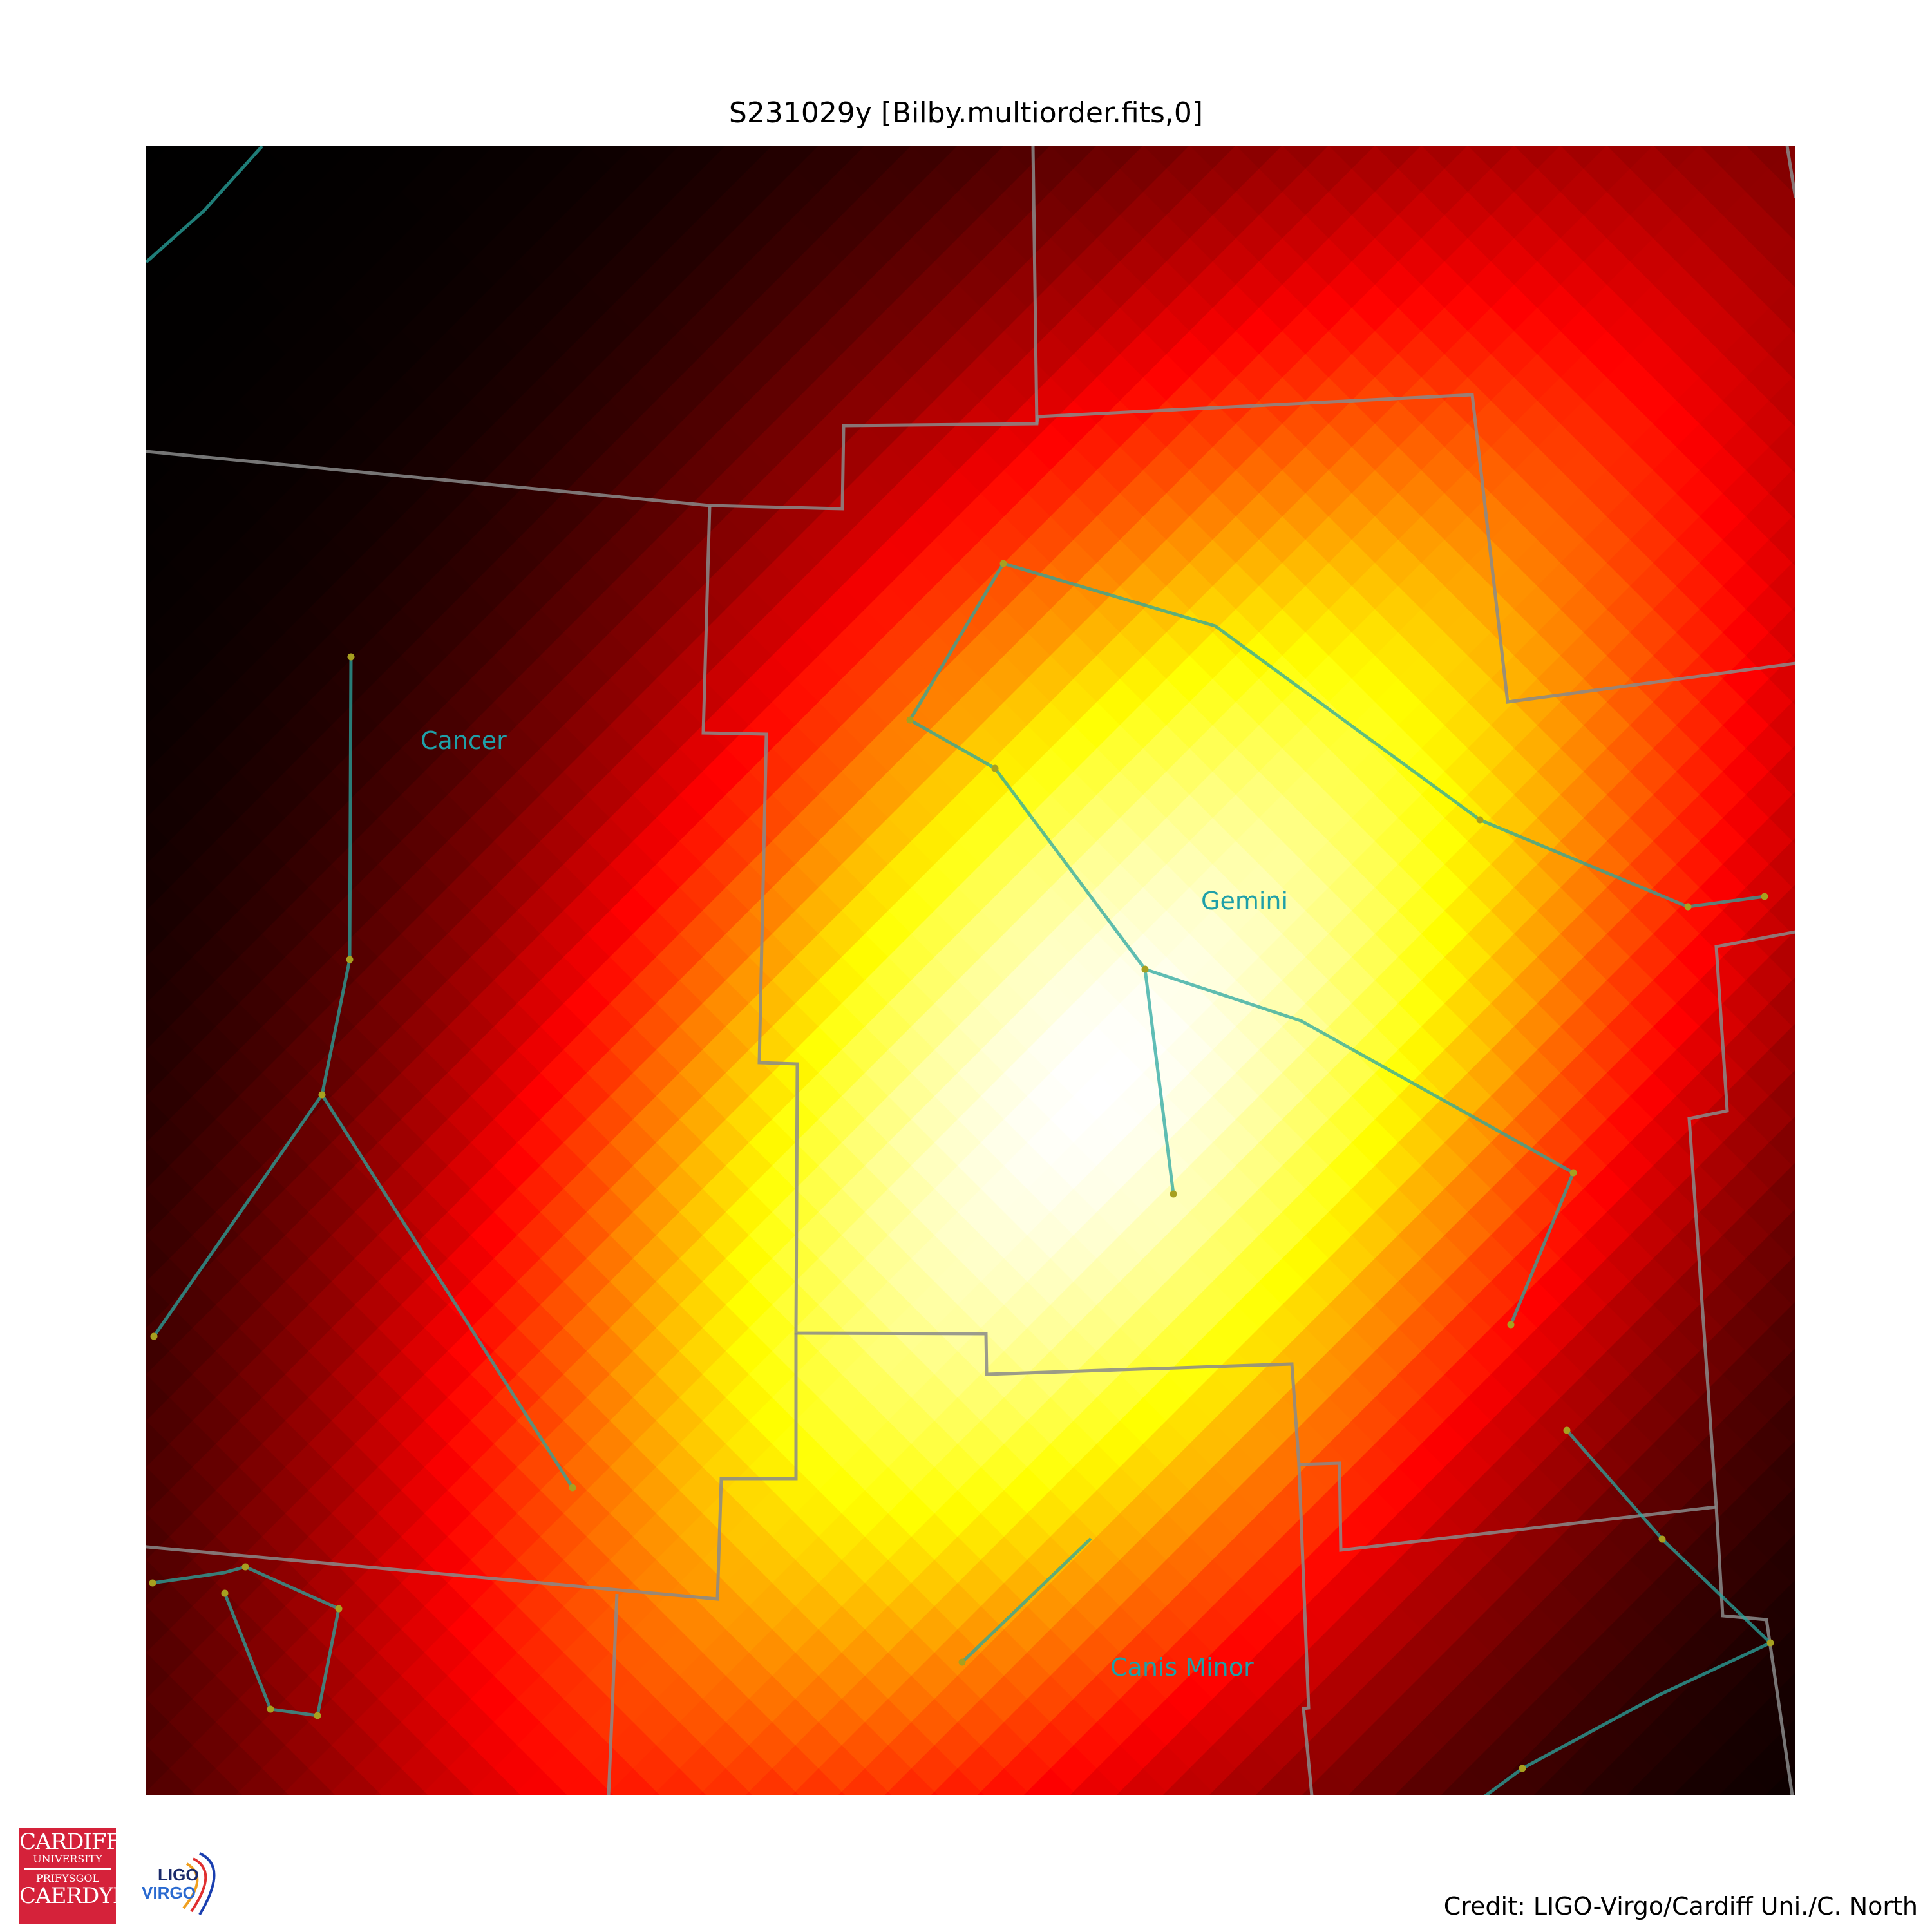 This screenshot has height=1932, width=1932. Describe the element at coordinates (1182, 1667) in the screenshot. I see `constellation-label-canis-minor: Canis Minor` at that location.